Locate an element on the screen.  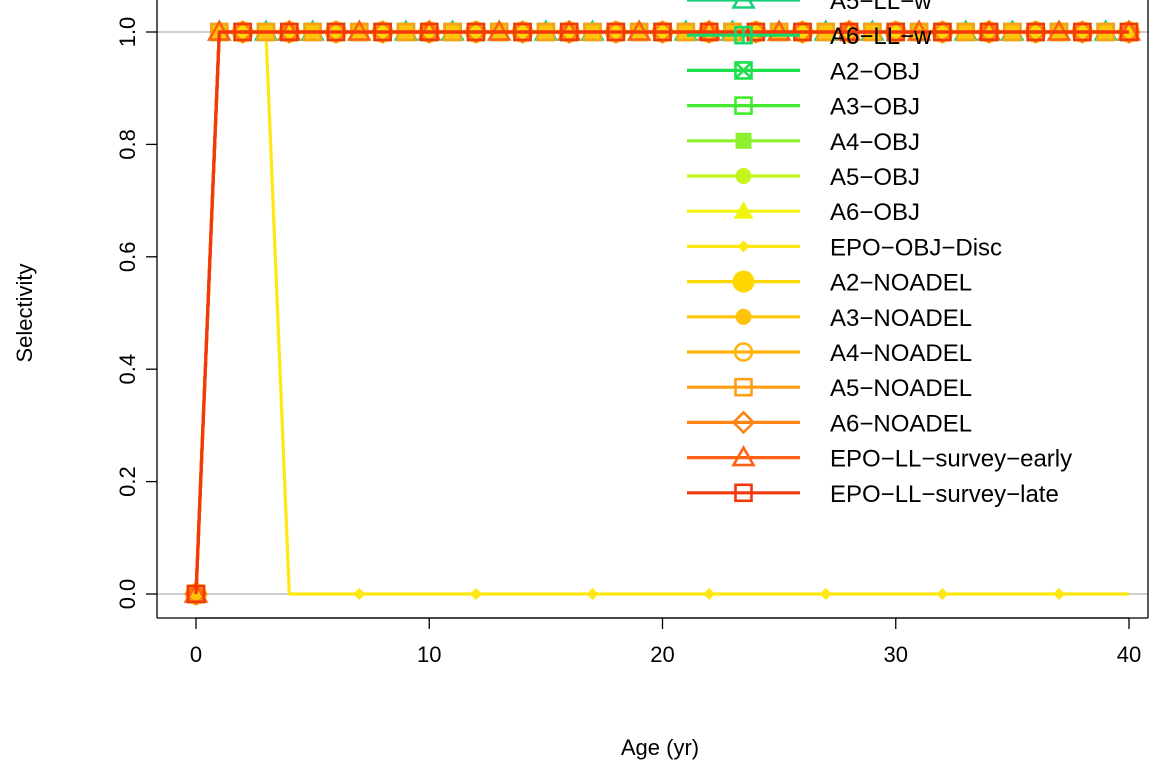
x-tick-label-3: 30 is located at coordinates (896, 654).